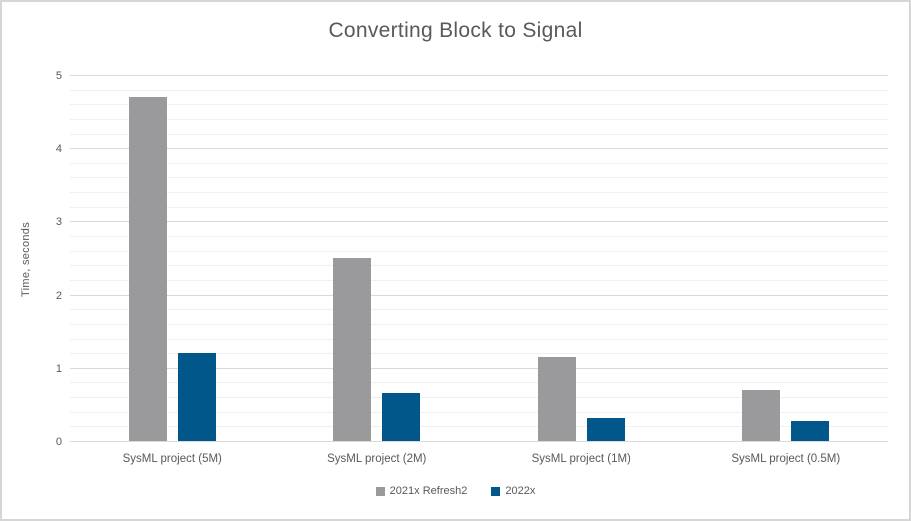 The width and height of the screenshot is (911, 521). Describe the element at coordinates (520, 491) in the screenshot. I see `legend-label: 2022x` at that location.